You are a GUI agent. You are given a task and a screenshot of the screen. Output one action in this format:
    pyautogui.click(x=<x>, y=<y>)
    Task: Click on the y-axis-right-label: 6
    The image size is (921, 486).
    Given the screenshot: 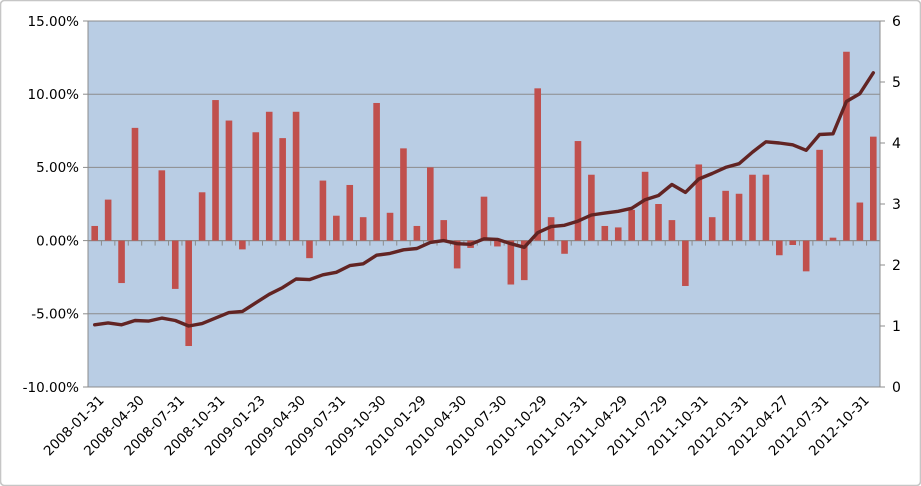 What is the action you would take?
    pyautogui.click(x=896, y=22)
    